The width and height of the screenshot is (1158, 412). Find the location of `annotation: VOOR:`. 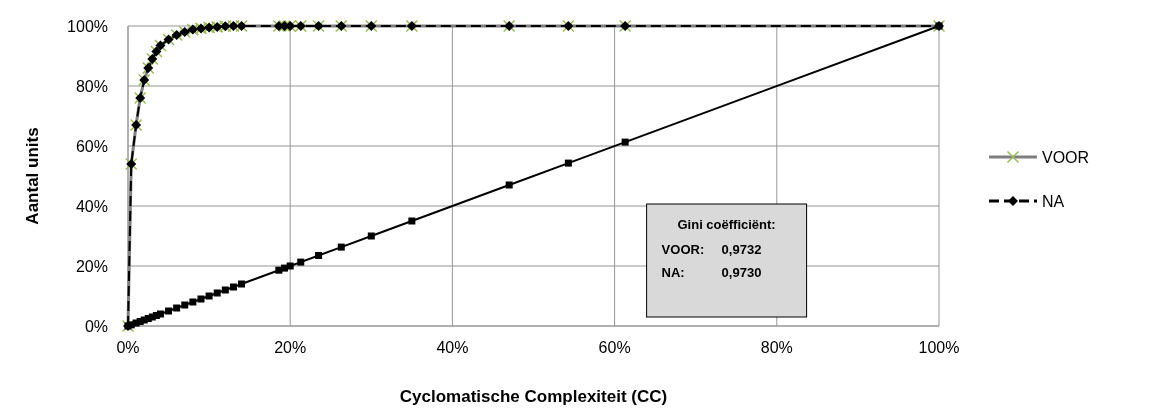

annotation: VOOR: is located at coordinates (683, 249).